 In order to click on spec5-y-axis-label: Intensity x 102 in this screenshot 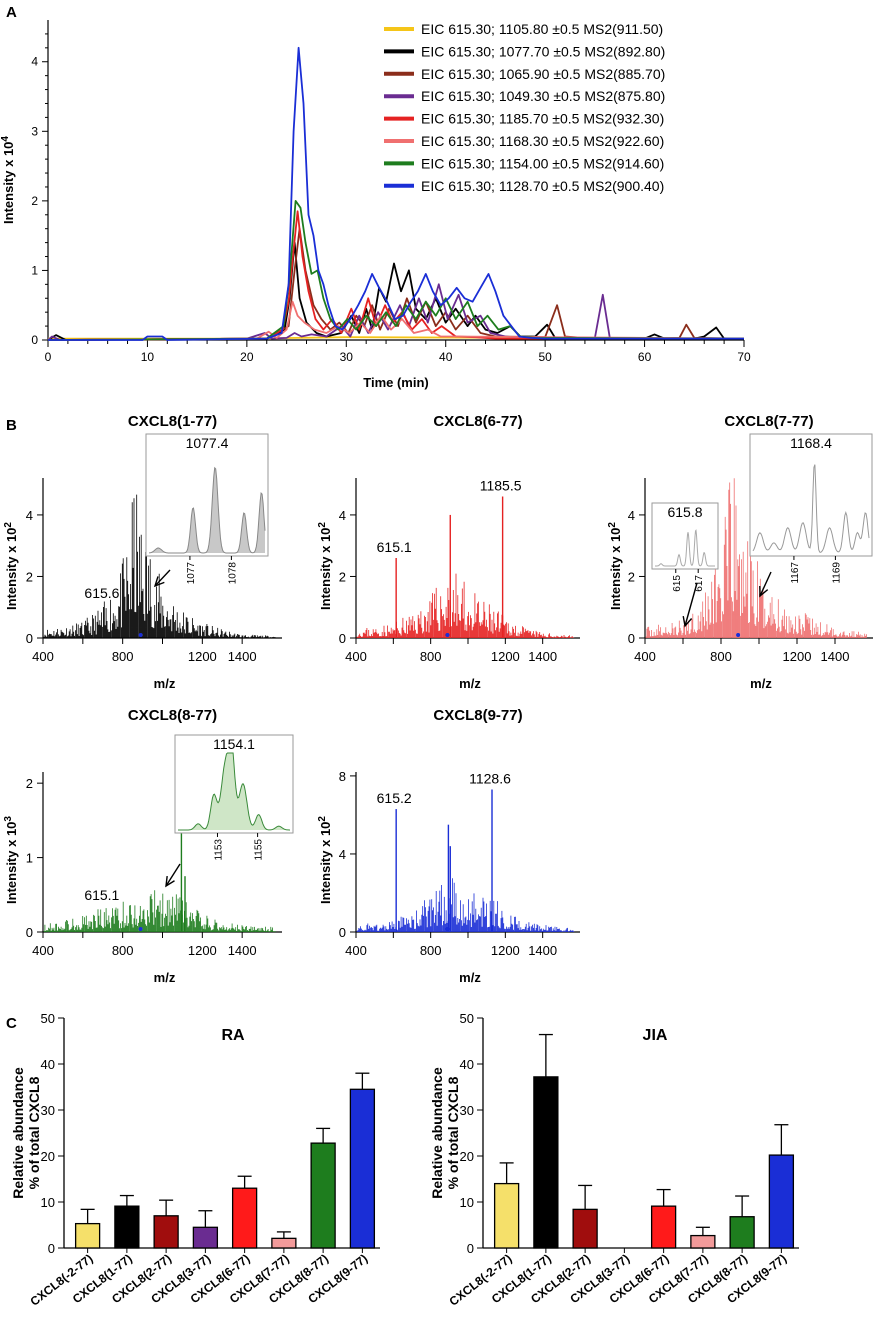, I will do `click(325, 860)`.